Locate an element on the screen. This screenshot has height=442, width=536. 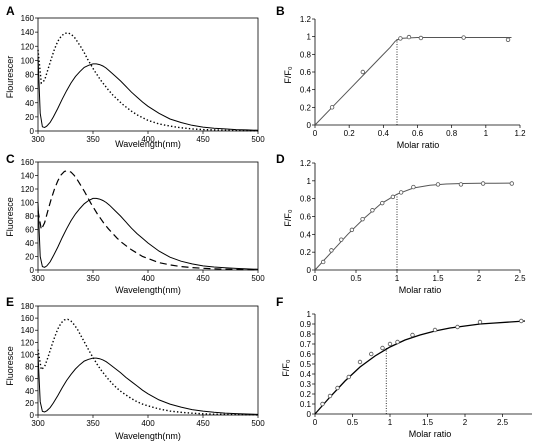
panel-a-y-tick-label: 60 is located at coordinates (29, 89).